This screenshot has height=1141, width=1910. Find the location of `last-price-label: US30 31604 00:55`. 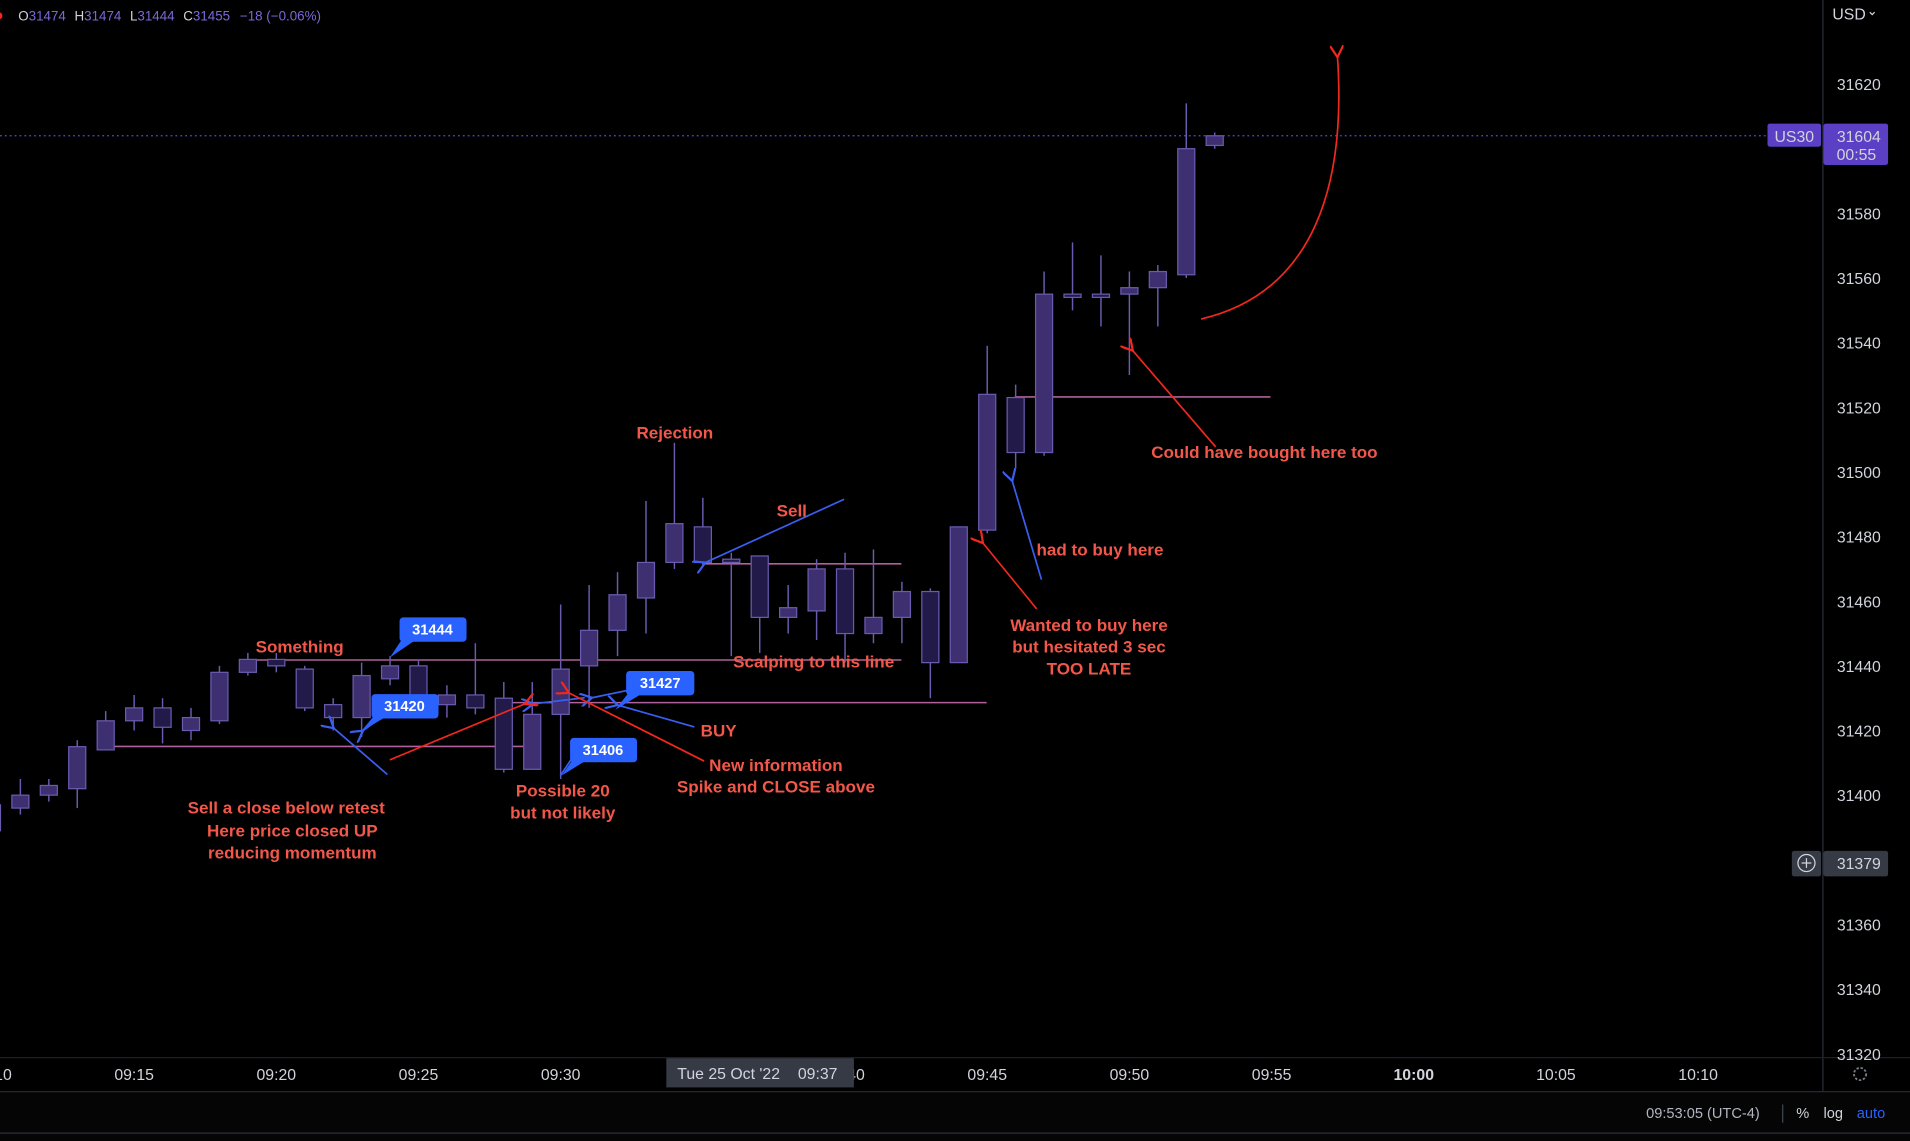

last-price-label: US30 31604 00:55 is located at coordinates (1828, 144).